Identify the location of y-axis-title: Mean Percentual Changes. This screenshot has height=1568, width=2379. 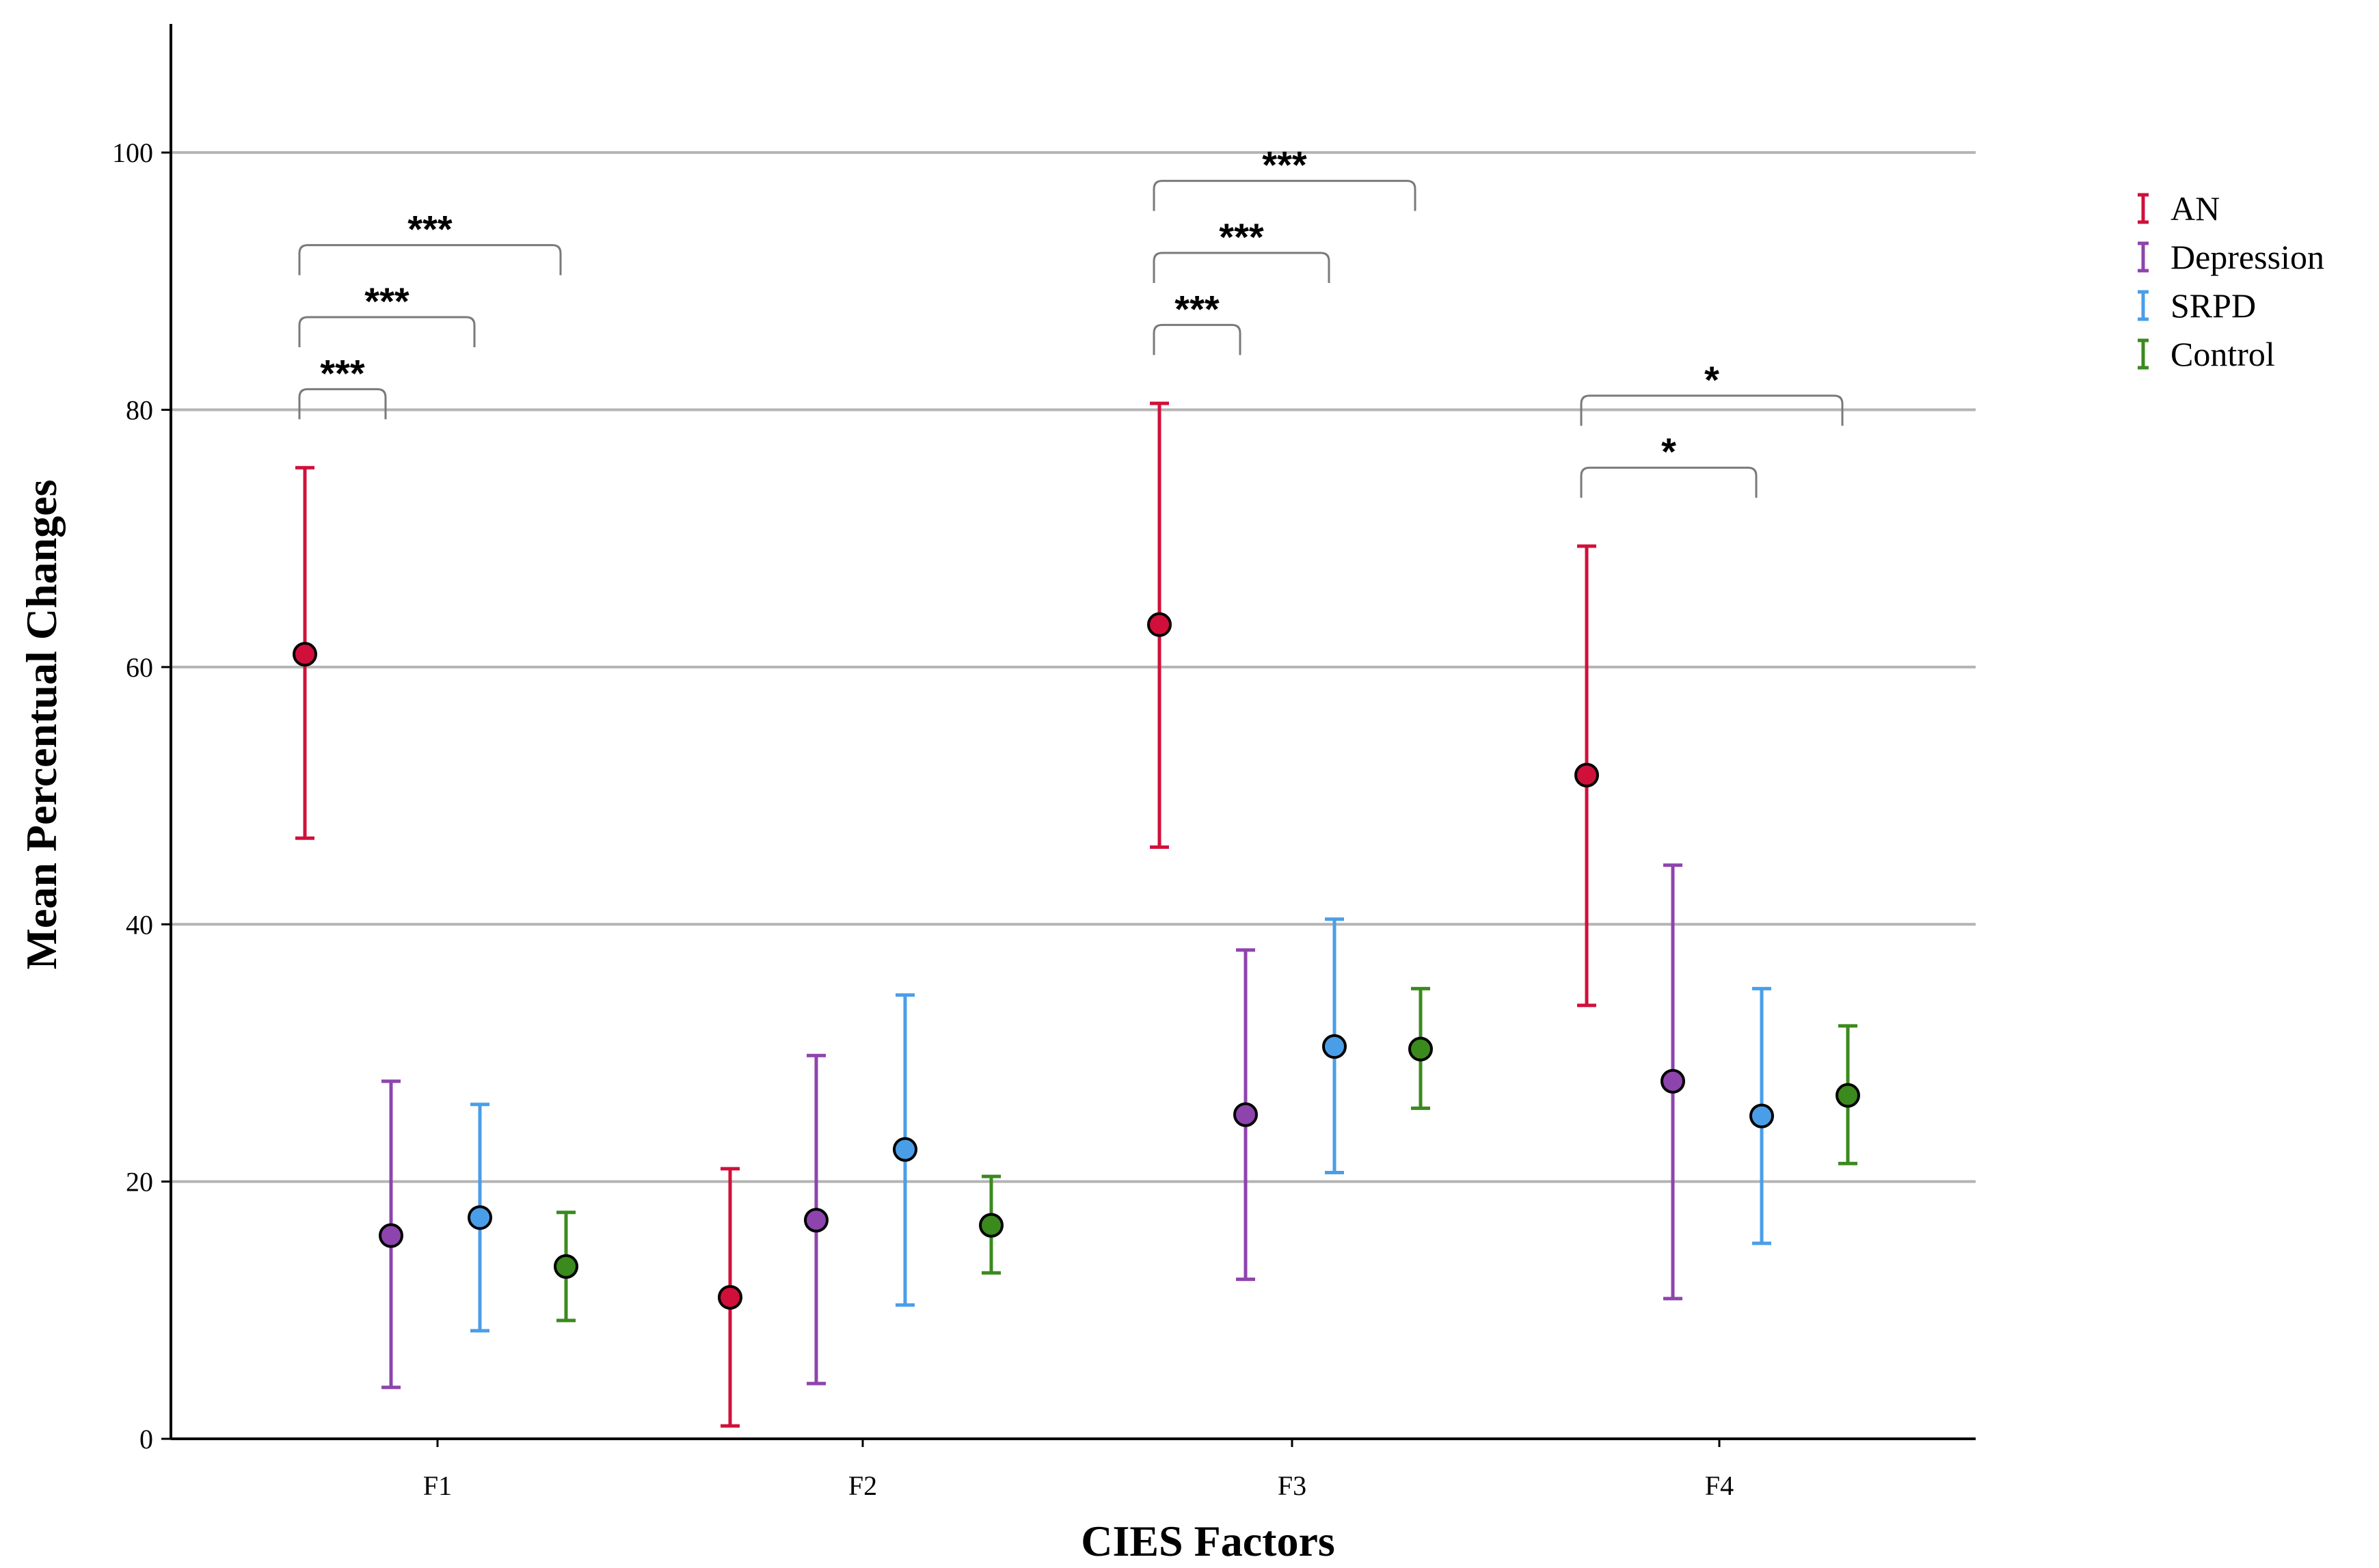
(41, 725).